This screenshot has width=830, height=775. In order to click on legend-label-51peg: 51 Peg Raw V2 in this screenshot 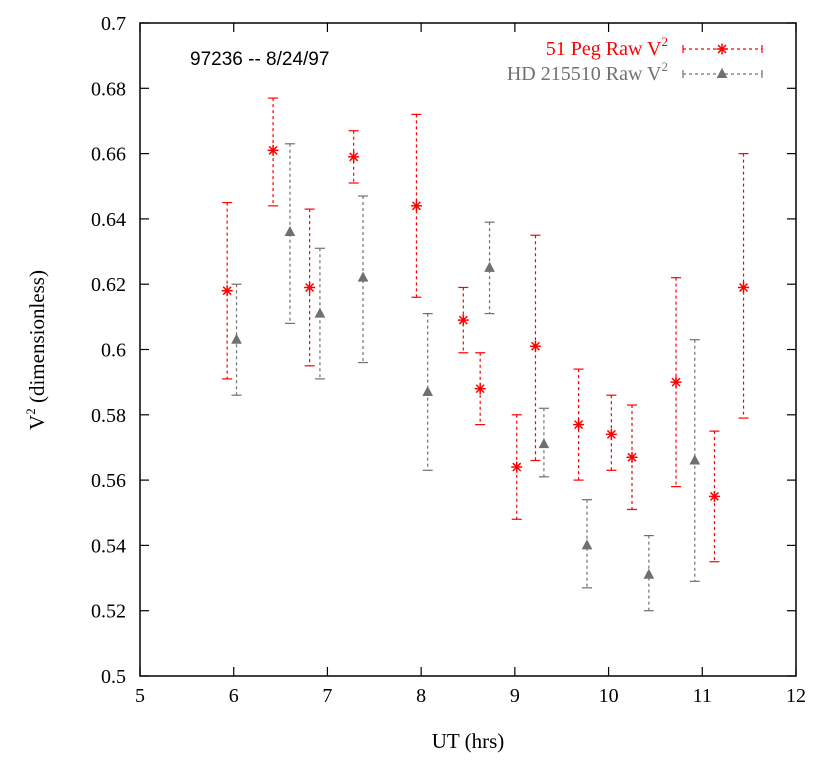, I will do `click(607, 47)`.